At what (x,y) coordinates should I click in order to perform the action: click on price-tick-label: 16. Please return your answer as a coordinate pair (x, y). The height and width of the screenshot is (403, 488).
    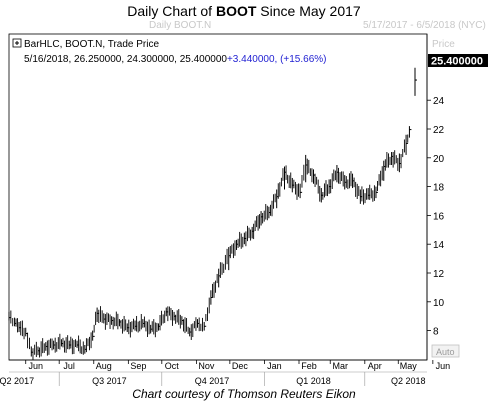
    Looking at the image, I should click on (439, 216).